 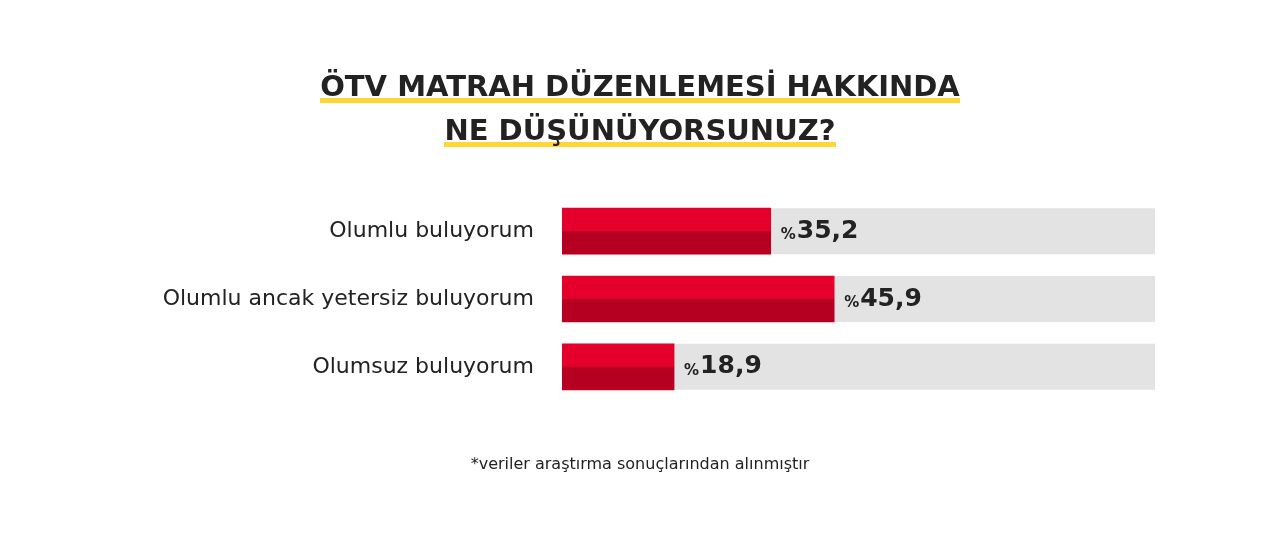 I want to click on chart-title: ÖTV MATRAH DÜZENLEMESİ HAKKINDA NE DÜŞÜNÜYORSUNUZ?, so click(x=640, y=108).